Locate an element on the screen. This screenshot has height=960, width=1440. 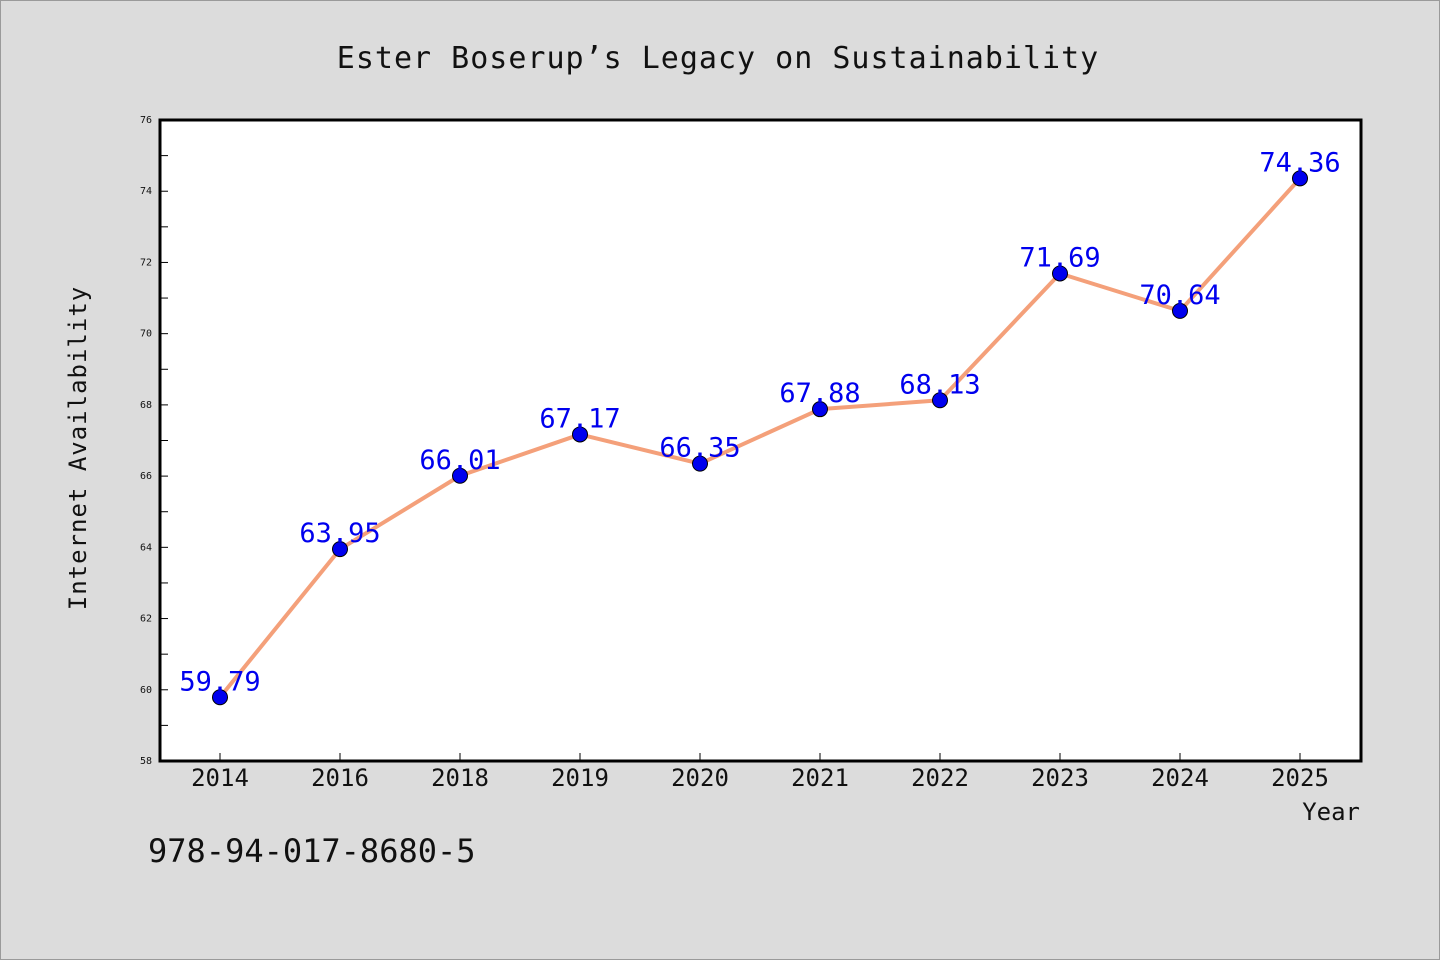
x-tick-label: 2020 is located at coordinates (700, 778).